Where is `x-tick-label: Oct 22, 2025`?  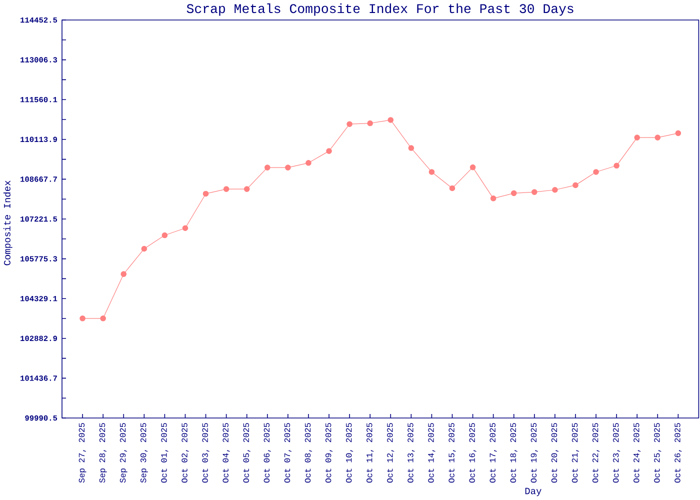 x-tick-label: Oct 22, 2025 is located at coordinates (596, 453).